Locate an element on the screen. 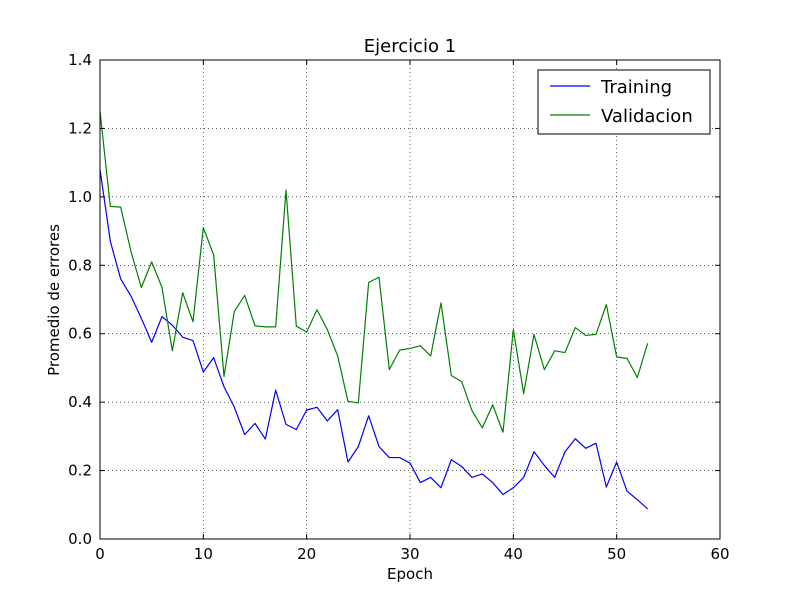 Image resolution: width=800 pixels, height=600 pixels. x-axis-label: Epoch is located at coordinates (410, 574).